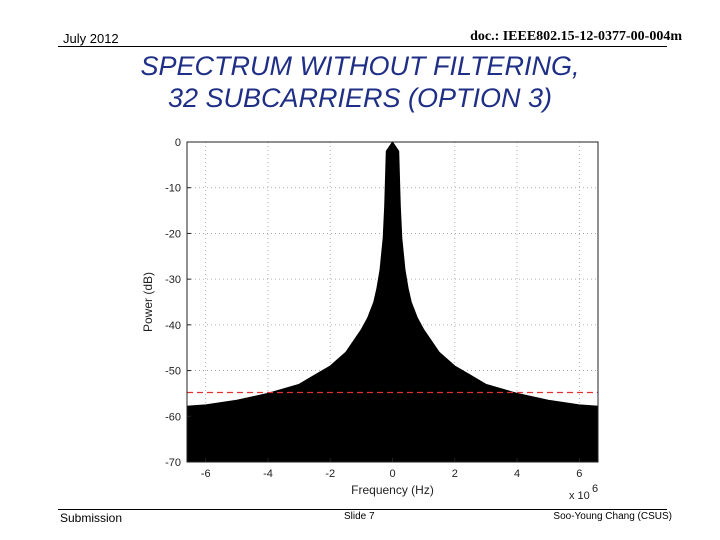  I want to click on header-rule, so click(362, 46).